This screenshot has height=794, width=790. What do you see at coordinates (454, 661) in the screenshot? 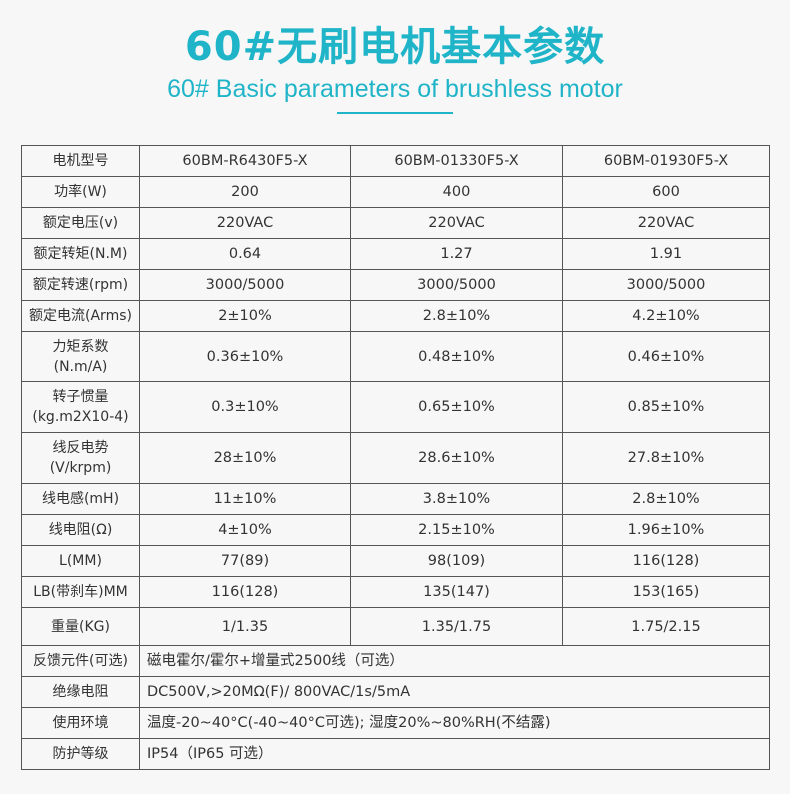
I see `cell-value: 磁电霍尔/霍尔+增量式2500线（可选）` at bounding box center [454, 661].